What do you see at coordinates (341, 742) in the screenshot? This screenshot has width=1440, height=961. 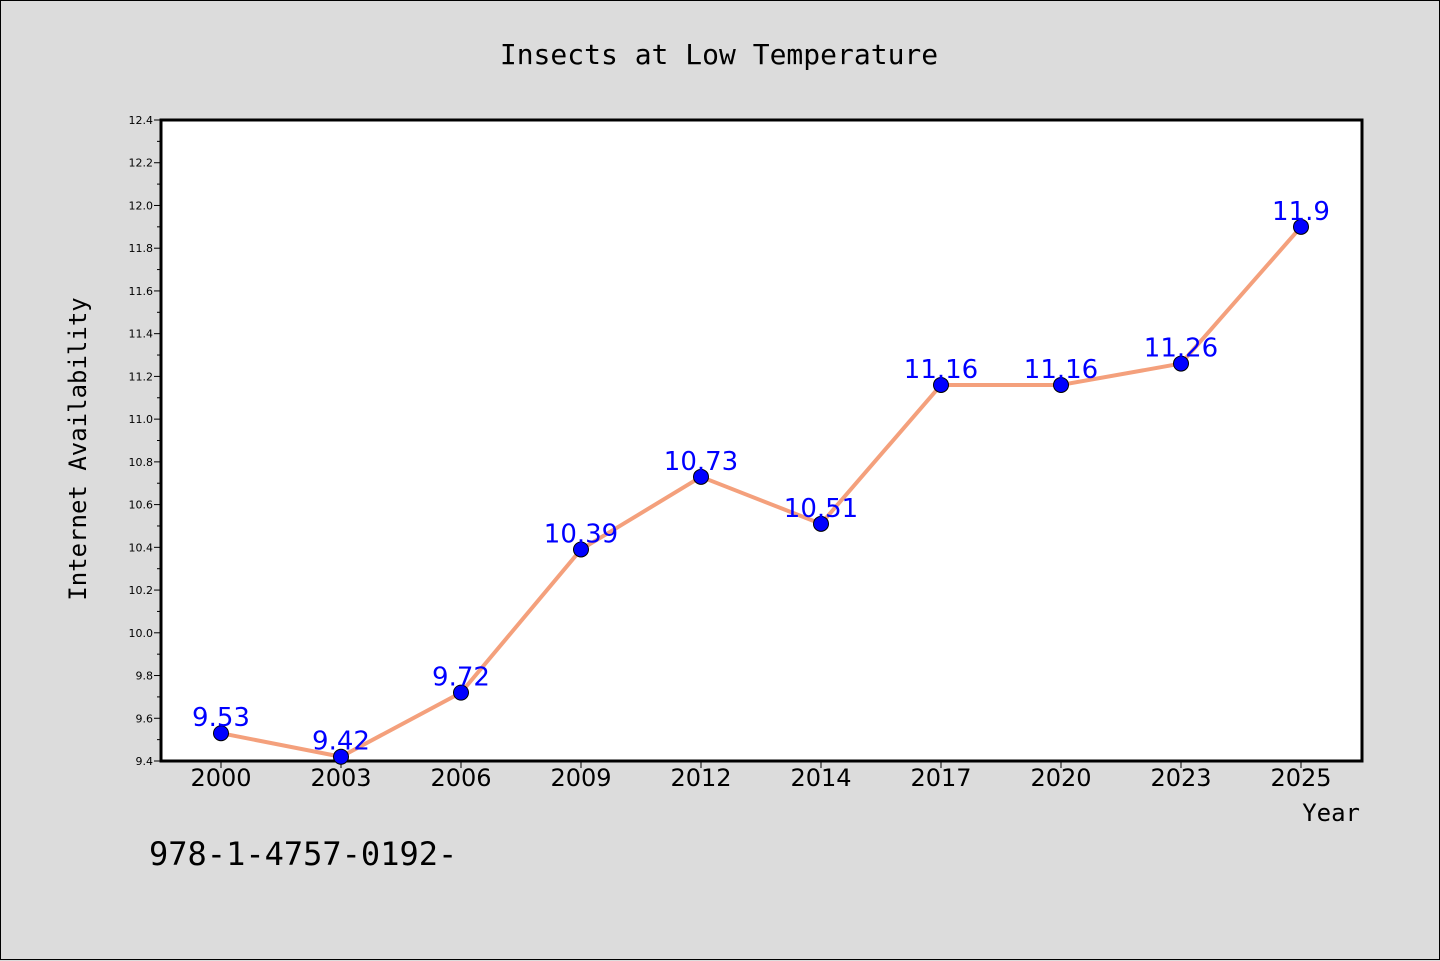 I see `data-label: 9.42` at bounding box center [341, 742].